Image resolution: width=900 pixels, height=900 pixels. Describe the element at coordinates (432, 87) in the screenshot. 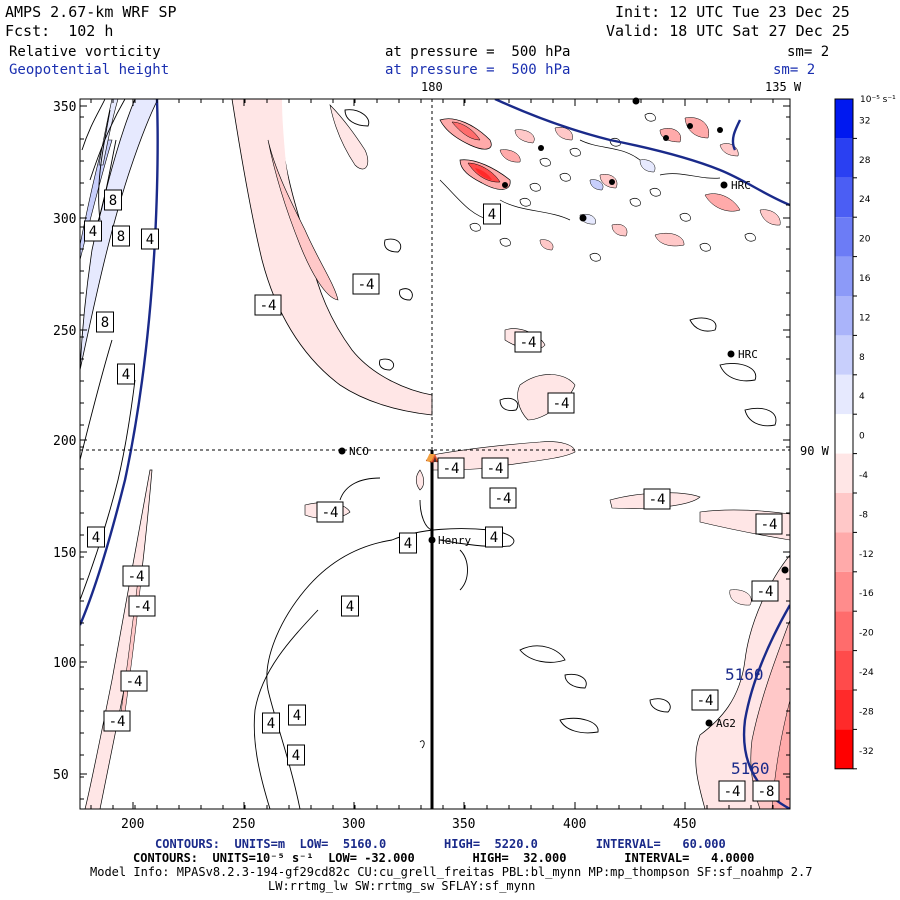

I see `lon-180-label: 180` at that location.